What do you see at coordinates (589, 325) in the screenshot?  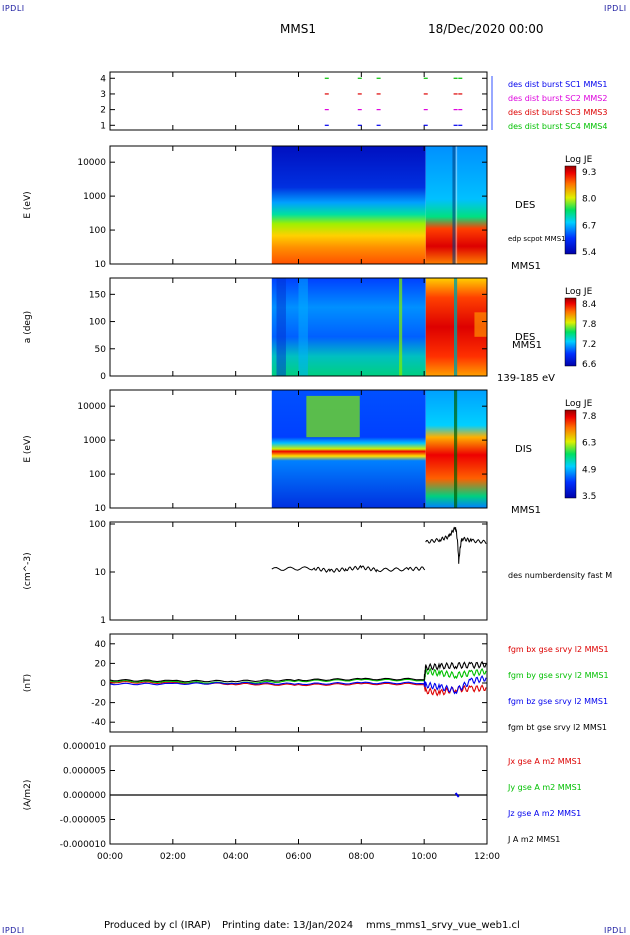 I see `des_pitch-colorbar-tick: 7.8` at bounding box center [589, 325].